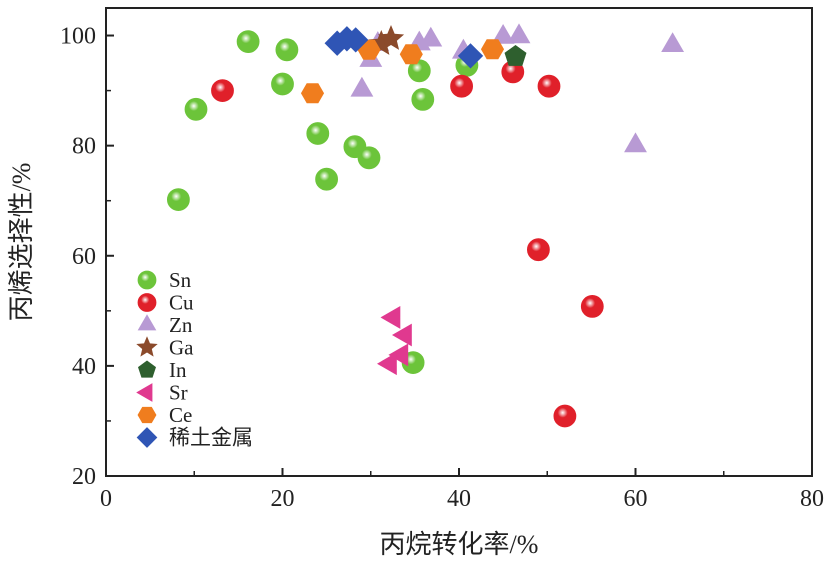 The width and height of the screenshot is (834, 566). I want to click on legend-item: 稀土金属, so click(194, 438).